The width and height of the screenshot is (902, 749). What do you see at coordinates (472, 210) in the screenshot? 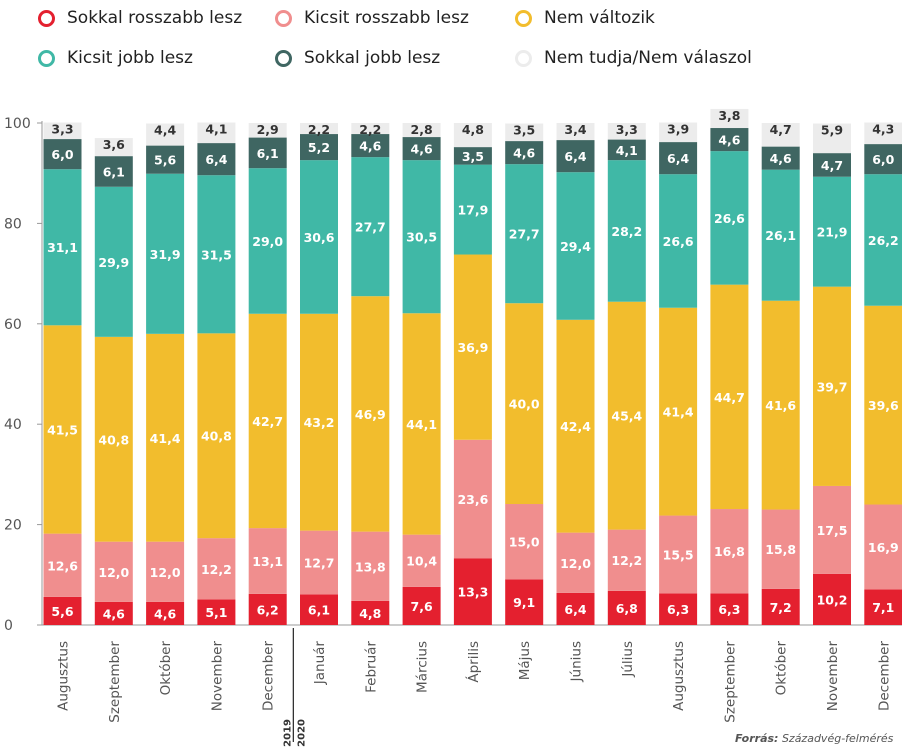
I see `data-label: 17,9` at bounding box center [472, 210].